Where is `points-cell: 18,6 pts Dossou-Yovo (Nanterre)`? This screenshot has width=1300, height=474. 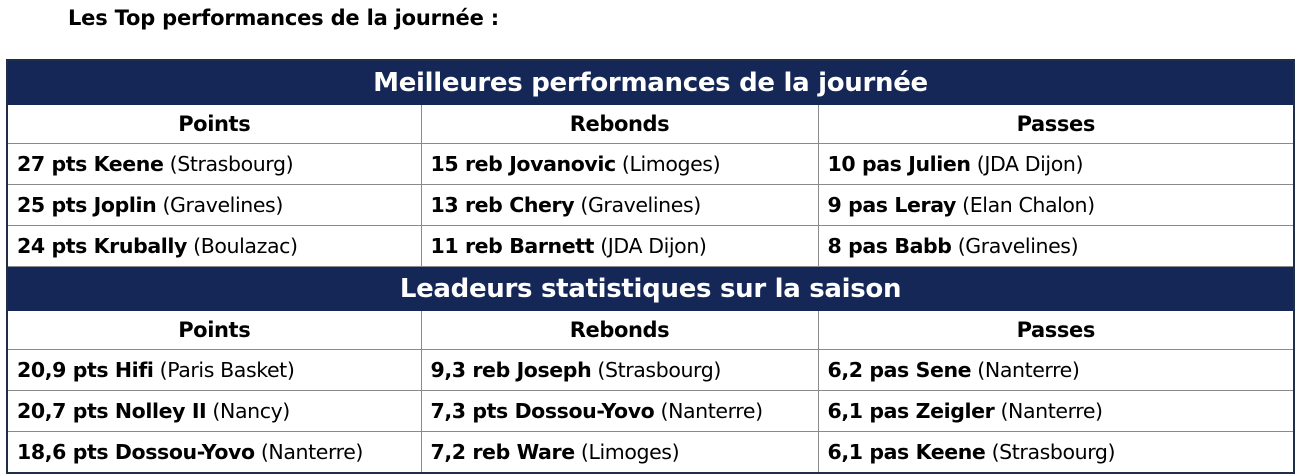
points-cell: 18,6 pts Dossou-Yovo (Nanterre) is located at coordinates (214, 452).